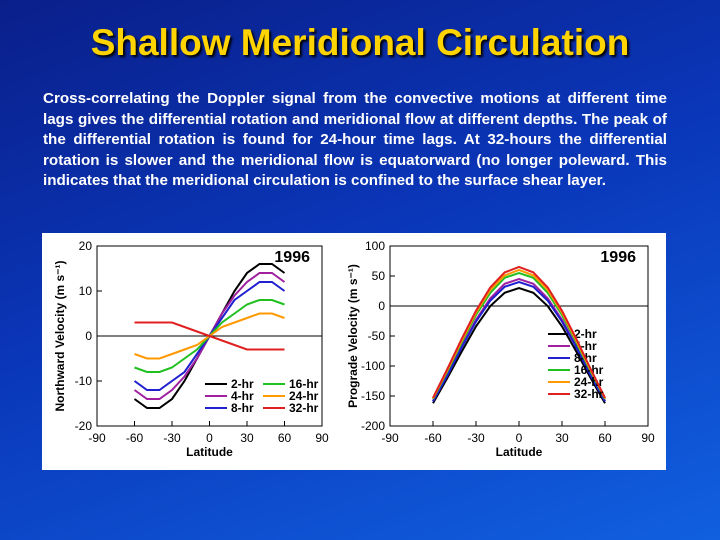 The height and width of the screenshot is (540, 720). Describe the element at coordinates (373, 426) in the screenshot. I see `y-tick-label: -200` at that location.